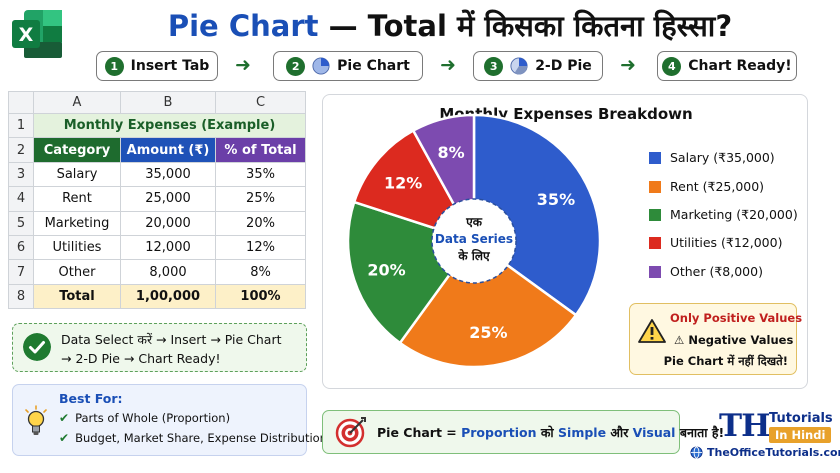 The width and height of the screenshot is (840, 473). Describe the element at coordinates (21, 150) in the screenshot. I see `row-header: 2` at that location.